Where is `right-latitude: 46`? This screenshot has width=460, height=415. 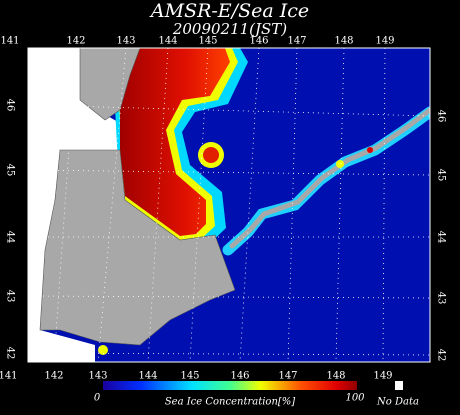
right-latitude: 46 is located at coordinates (441, 116).